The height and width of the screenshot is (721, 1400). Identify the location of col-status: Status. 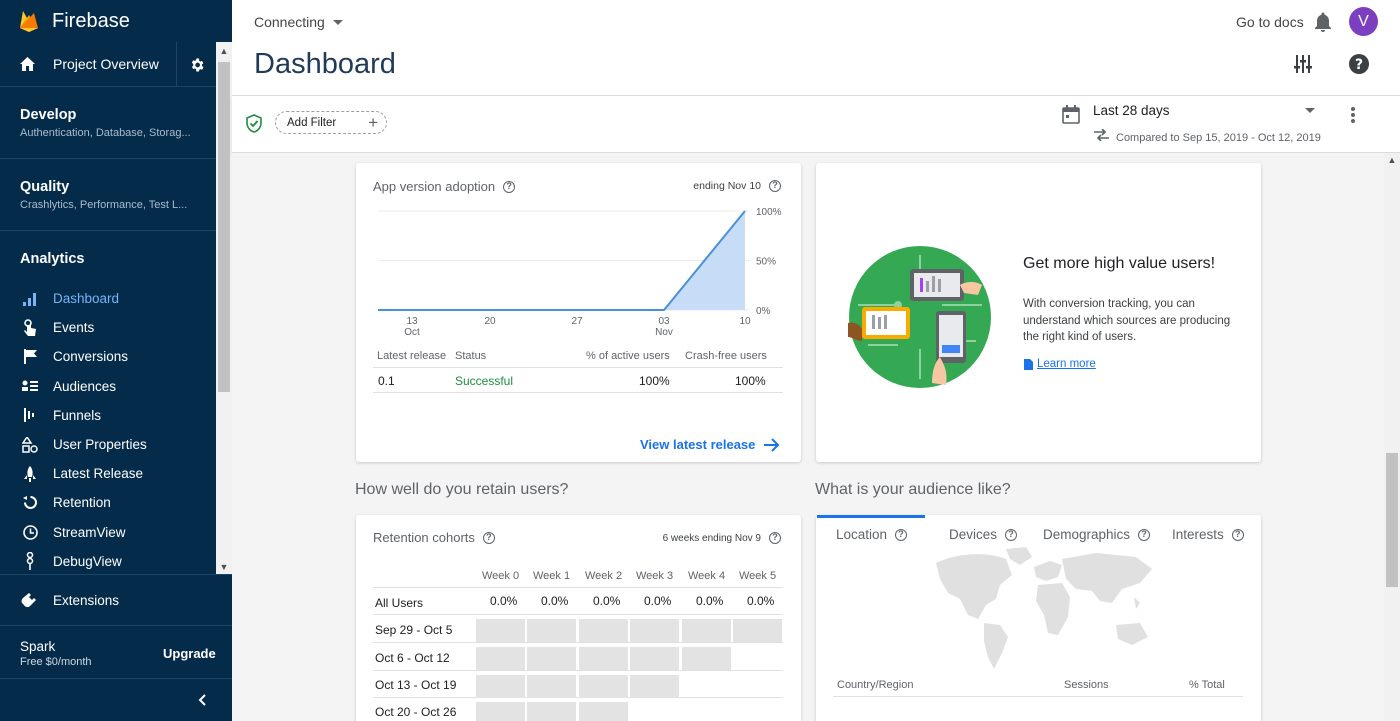
(471, 356).